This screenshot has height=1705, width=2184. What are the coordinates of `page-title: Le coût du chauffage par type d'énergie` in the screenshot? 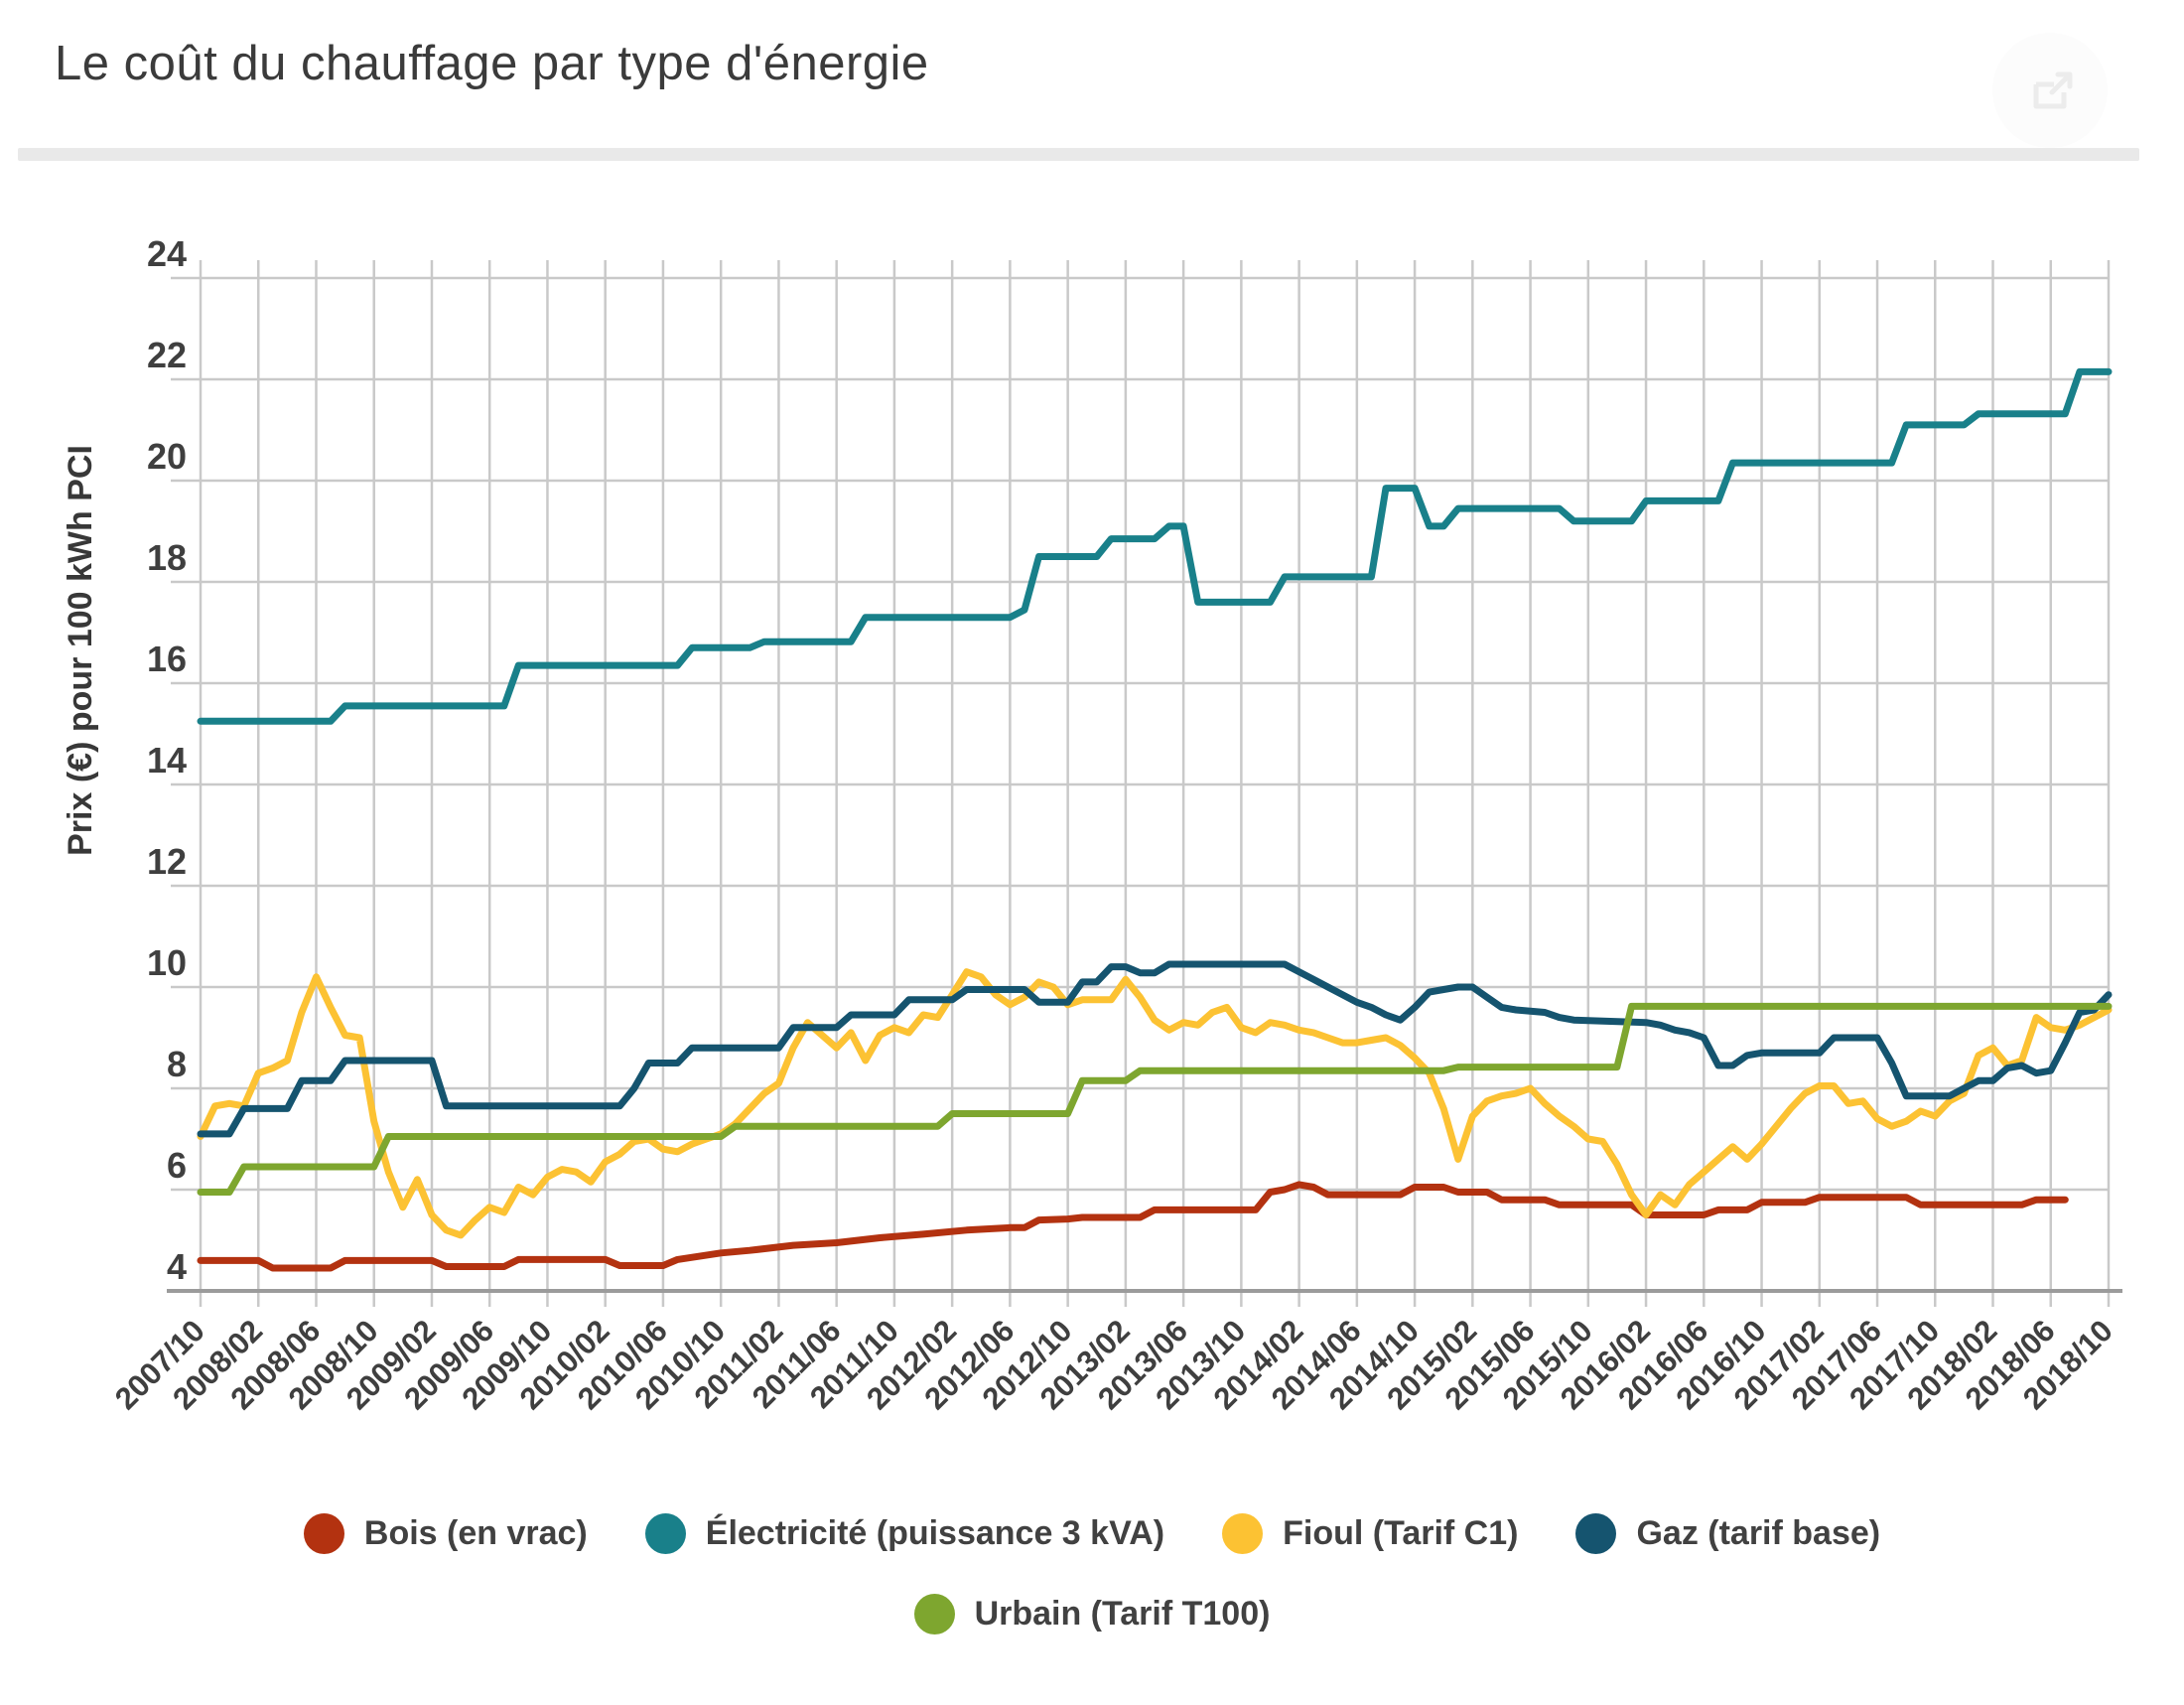 It's located at (492, 63).